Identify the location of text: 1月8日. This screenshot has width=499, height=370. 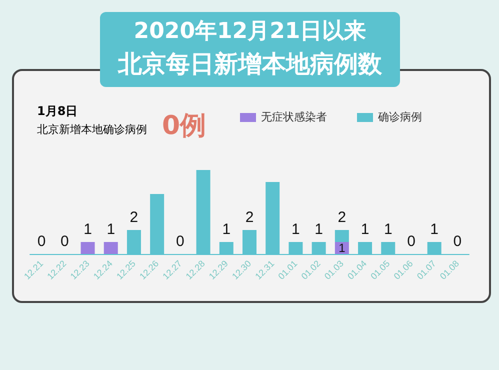
(57, 111).